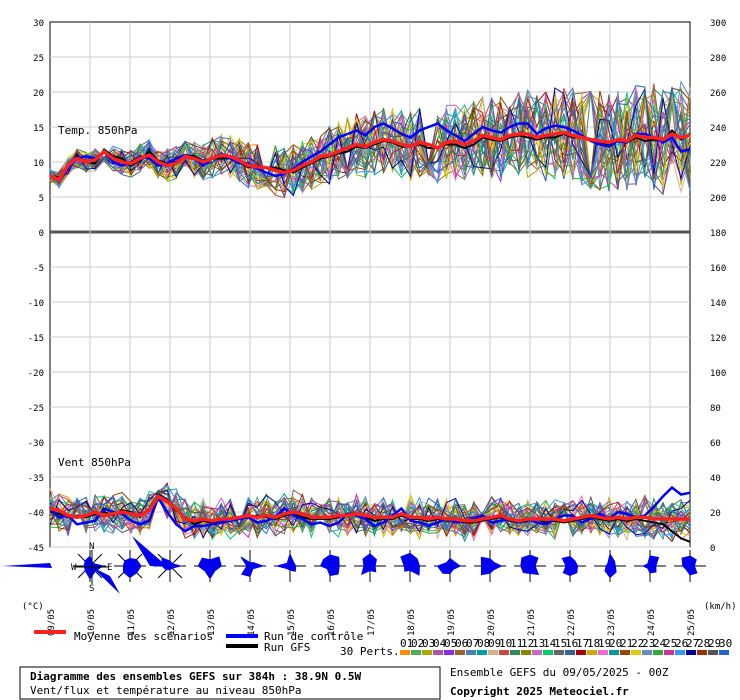 The width and height of the screenshot is (740, 700). Describe the element at coordinates (718, 94) in the screenshot. I see `y2-tick-label: 260` at that location.